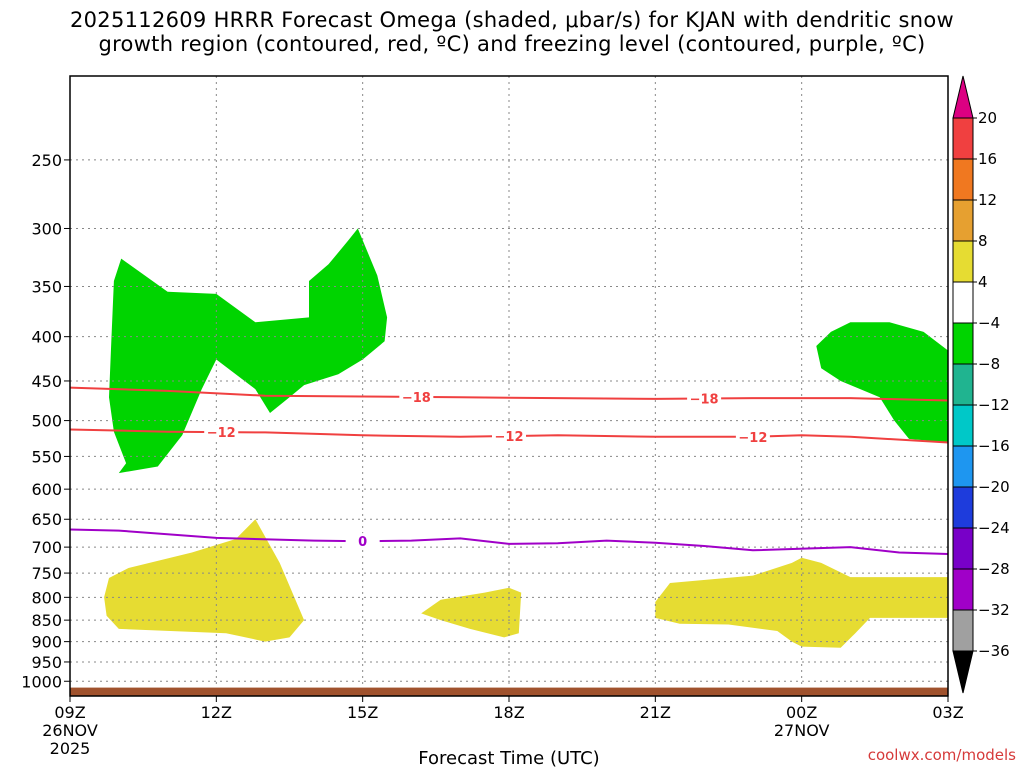 This screenshot has width=1024, height=768. Describe the element at coordinates (981, 384) in the screenshot. I see `colorbar: 20 16 12 8 4 −4 −8 −12 −16 −20 −24 −28 −32 −36` at that location.